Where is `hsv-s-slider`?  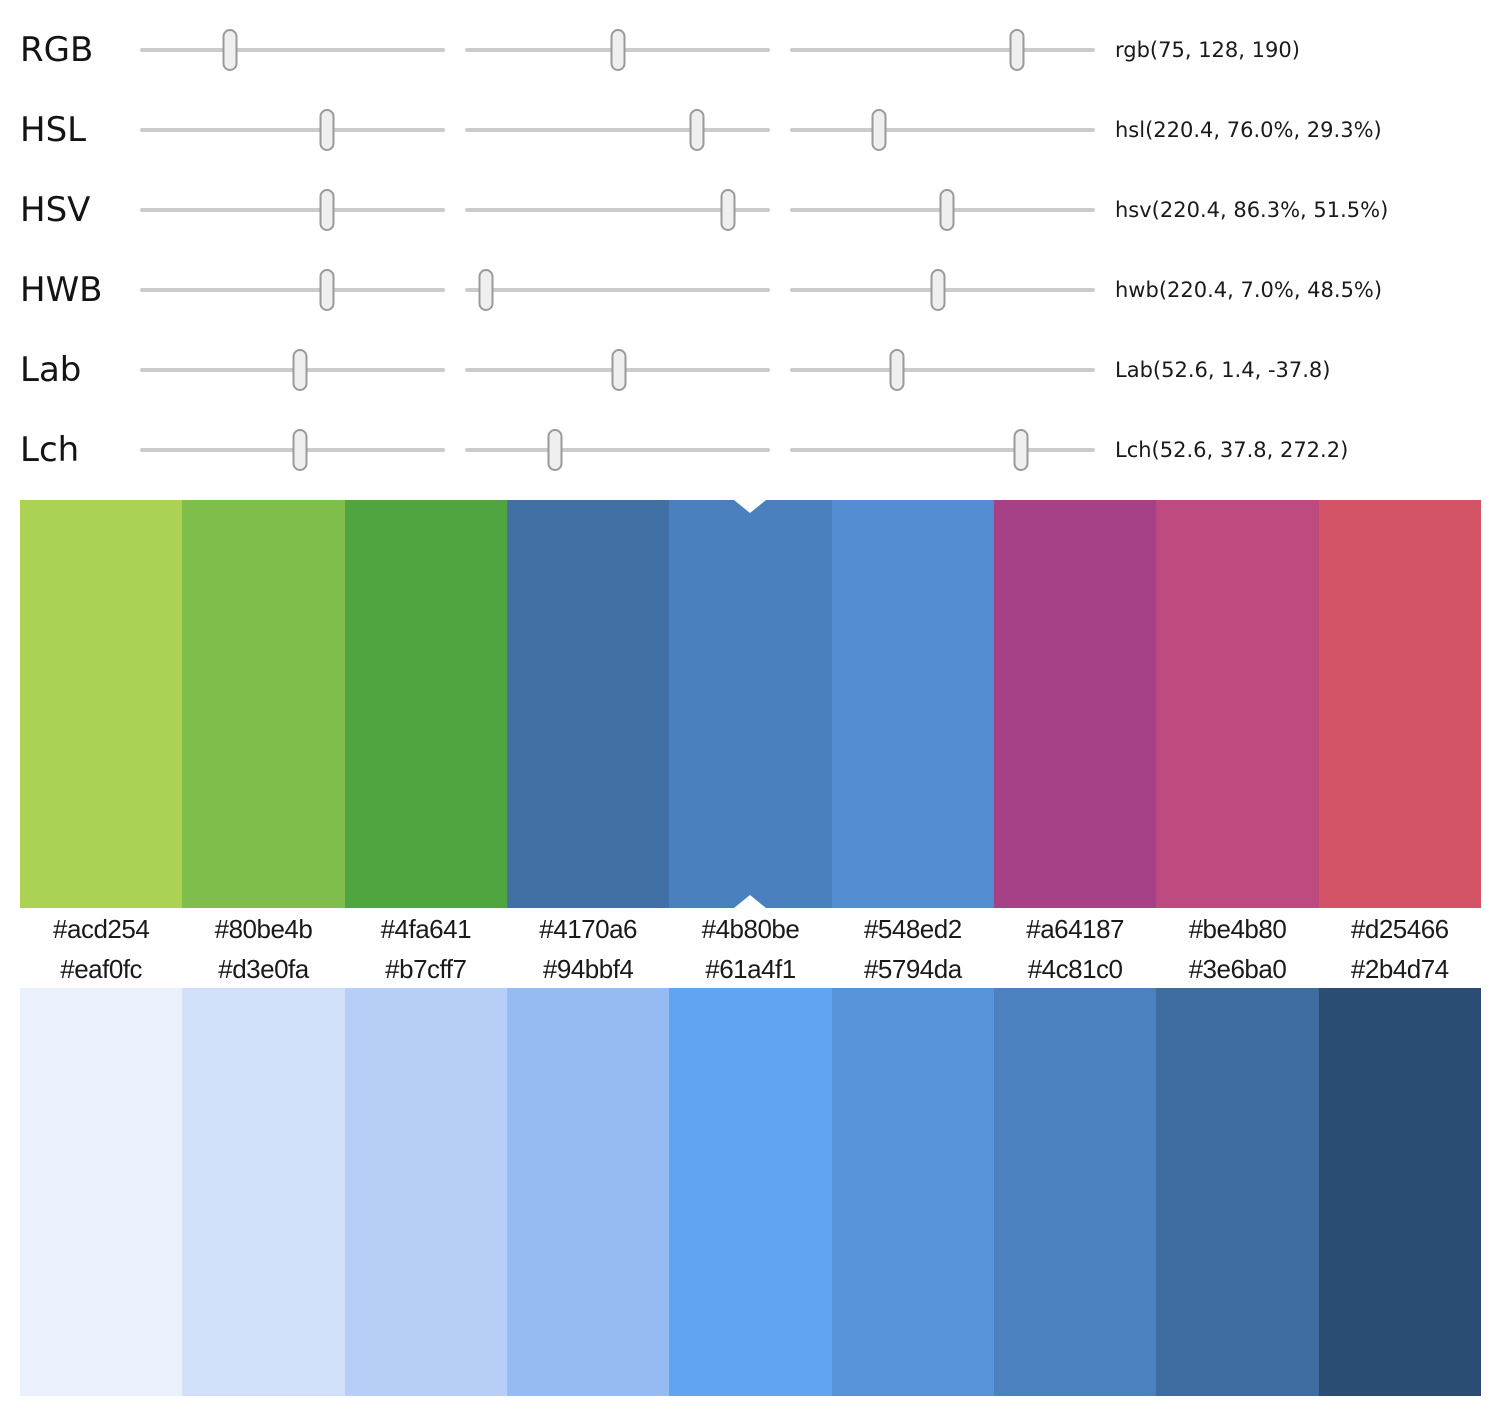
hsv-s-slider is located at coordinates (617, 210).